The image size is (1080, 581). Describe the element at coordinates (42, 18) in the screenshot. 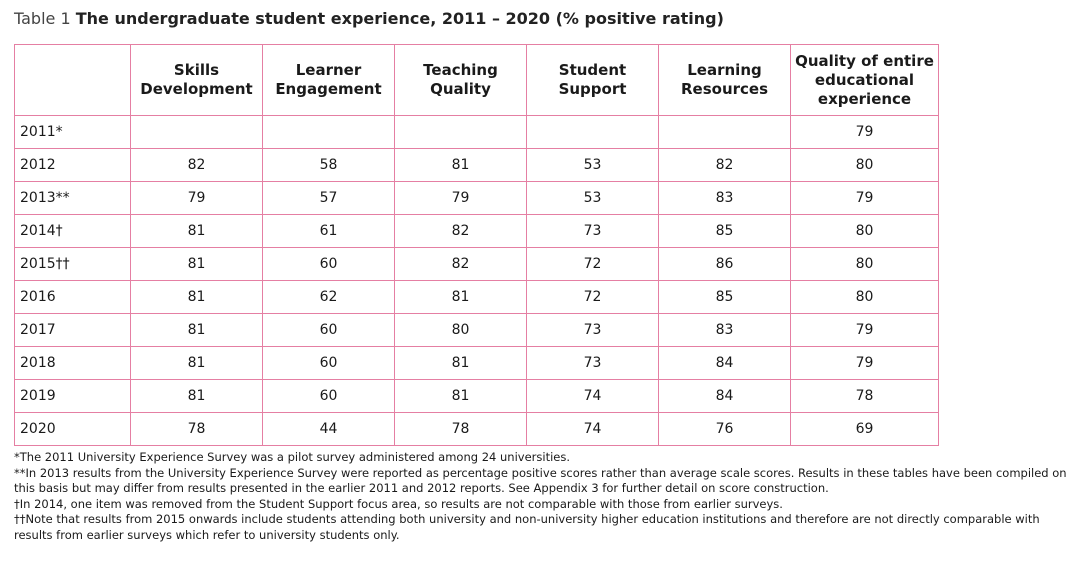

I see `table-number: Table 1` at that location.